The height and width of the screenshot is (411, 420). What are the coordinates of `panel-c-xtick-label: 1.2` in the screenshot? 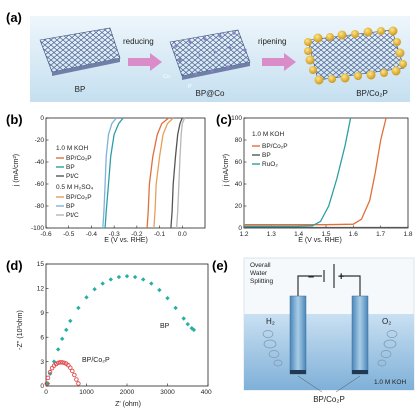 It's located at (243, 234).